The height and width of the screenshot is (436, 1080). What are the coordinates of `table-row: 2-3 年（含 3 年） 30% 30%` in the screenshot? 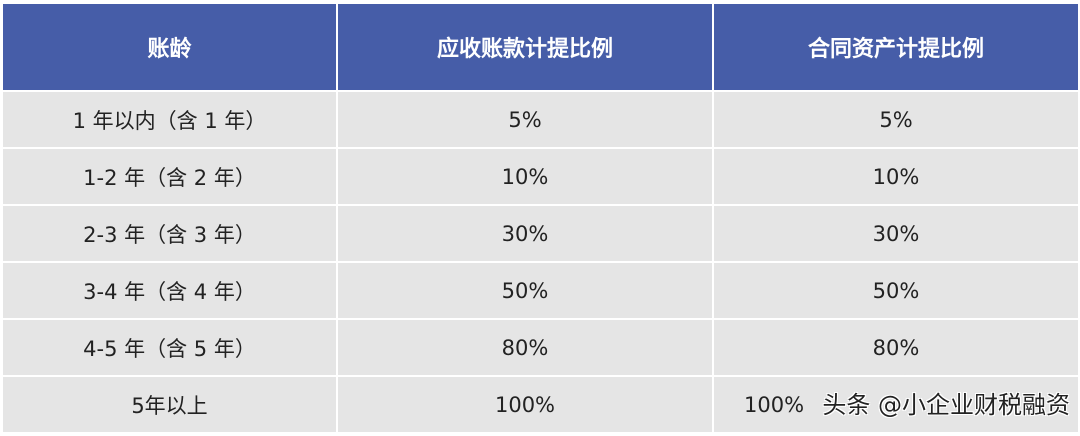 It's located at (540, 233).